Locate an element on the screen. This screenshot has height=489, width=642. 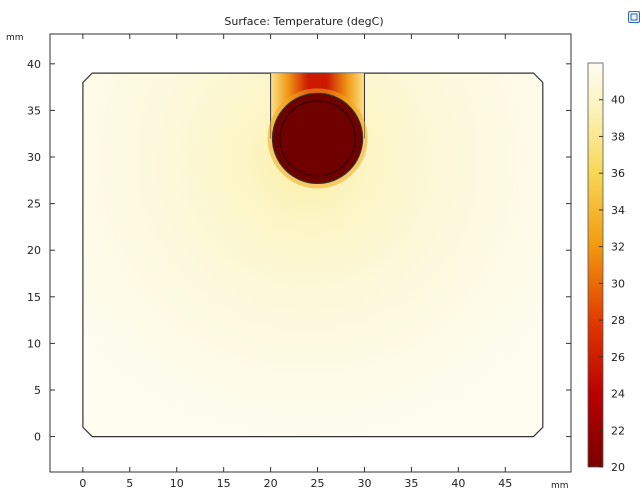
y-tick-label: 25 is located at coordinates (34, 204).